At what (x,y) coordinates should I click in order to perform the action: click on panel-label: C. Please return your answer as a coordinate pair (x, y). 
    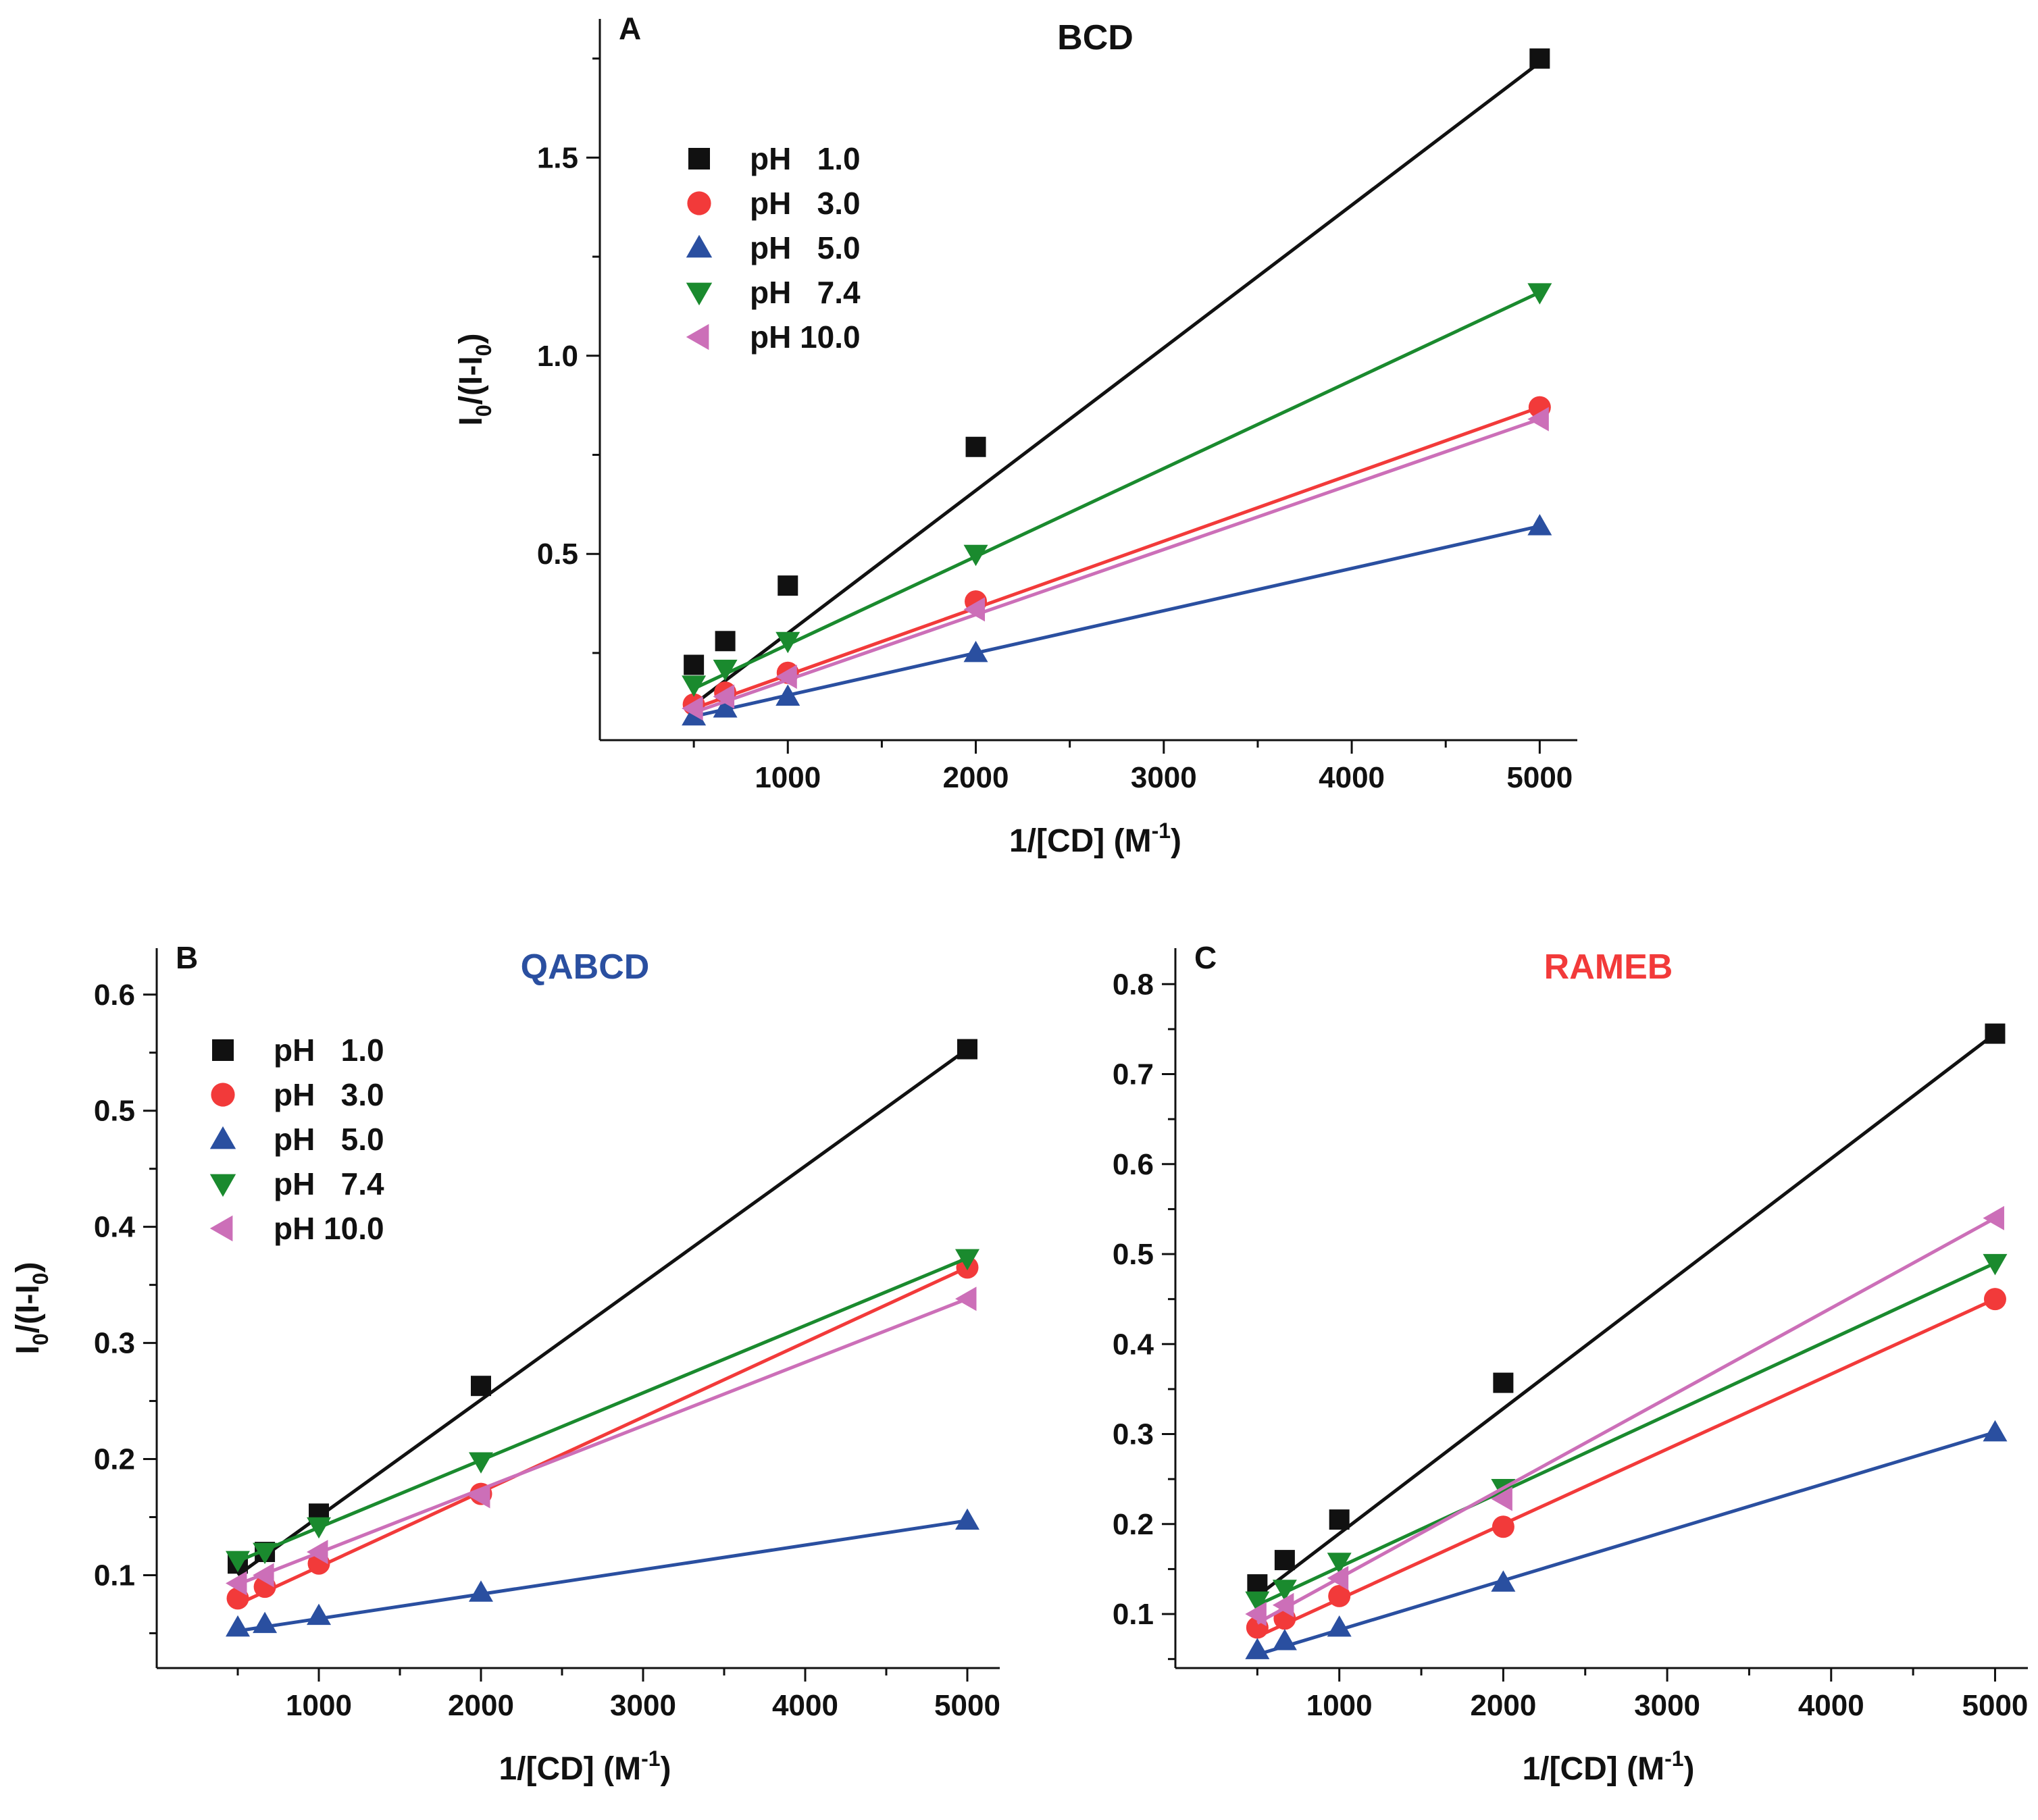
    Looking at the image, I should click on (1205, 958).